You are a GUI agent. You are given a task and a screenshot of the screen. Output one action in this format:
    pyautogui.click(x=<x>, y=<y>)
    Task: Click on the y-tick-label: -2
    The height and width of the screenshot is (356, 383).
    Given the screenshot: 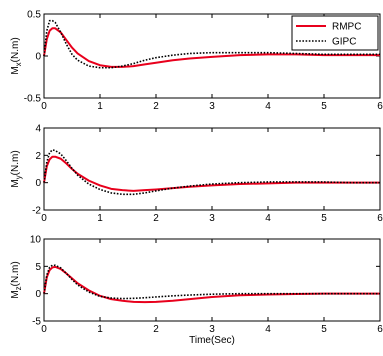 What is the action you would take?
    pyautogui.click(x=36, y=211)
    